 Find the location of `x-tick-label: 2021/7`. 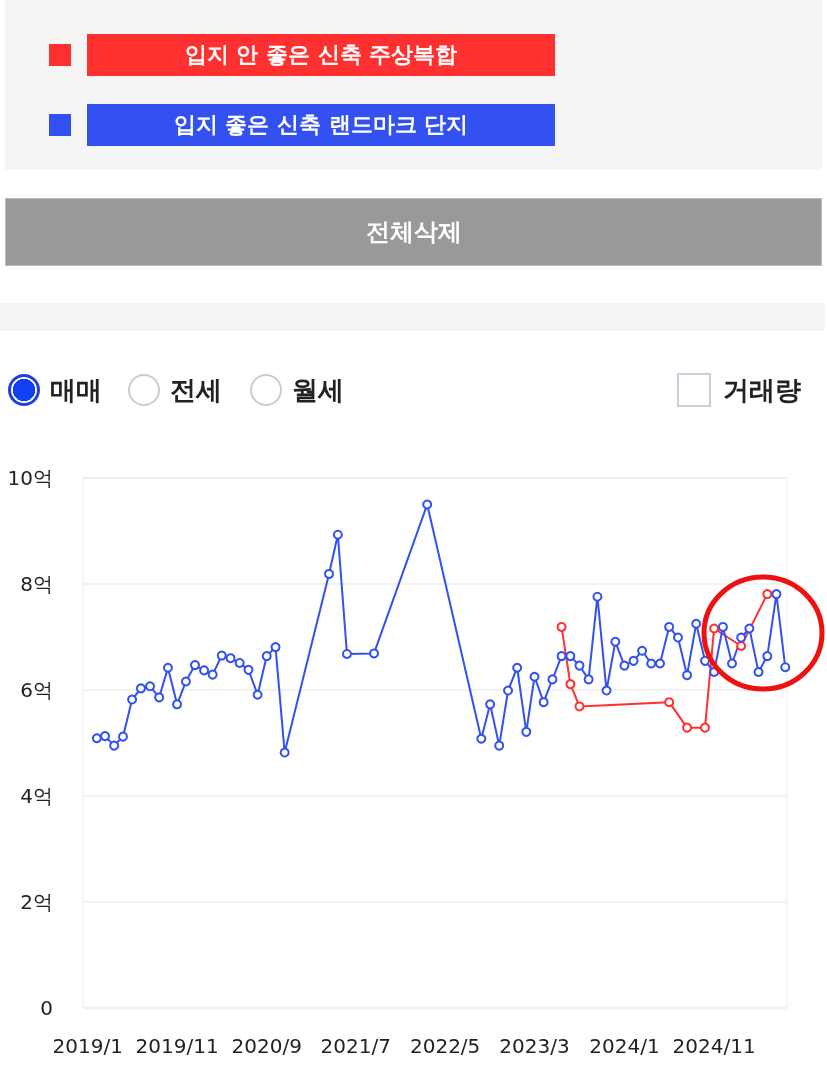

x-tick-label: 2021/7 is located at coordinates (355, 1046).